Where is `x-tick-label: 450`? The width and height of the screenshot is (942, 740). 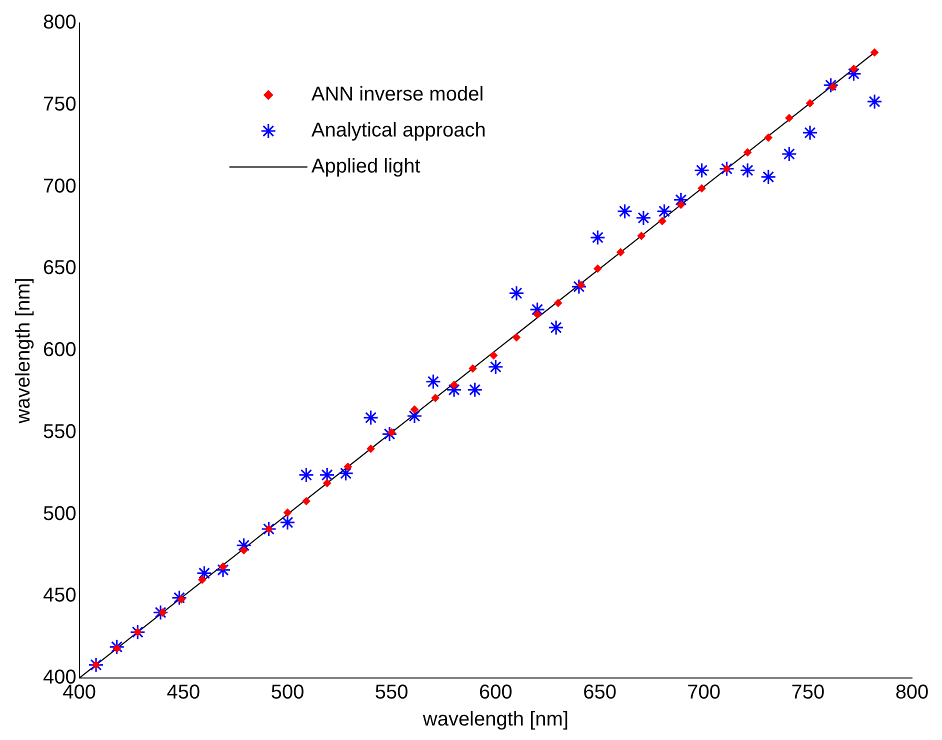
x-tick-label: 450 is located at coordinates (183, 693).